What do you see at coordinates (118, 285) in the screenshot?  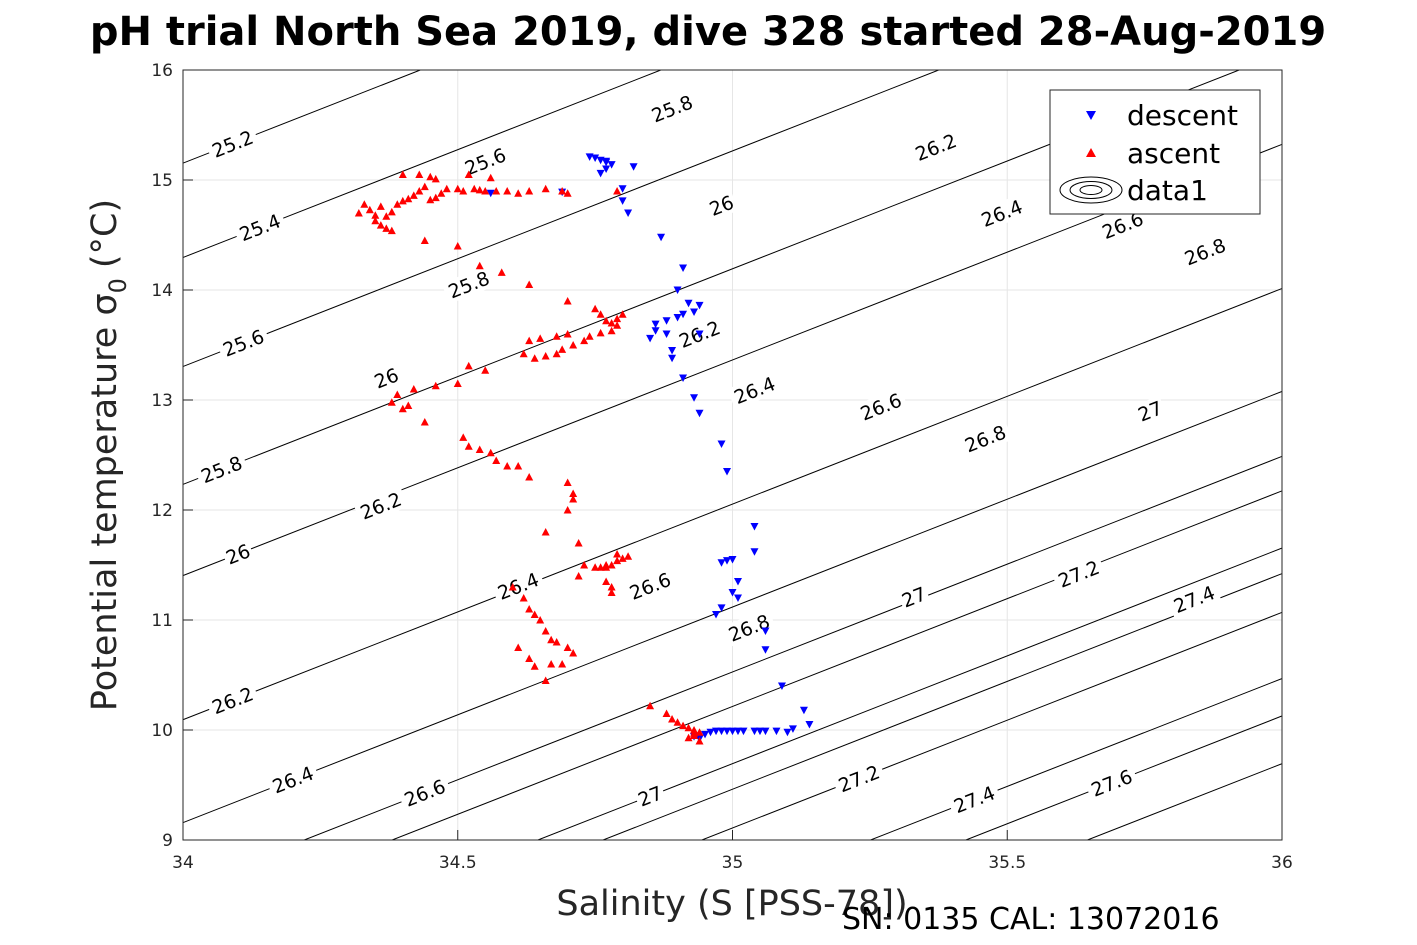 I see `y-axis-label-subscript: 0` at bounding box center [118, 285].